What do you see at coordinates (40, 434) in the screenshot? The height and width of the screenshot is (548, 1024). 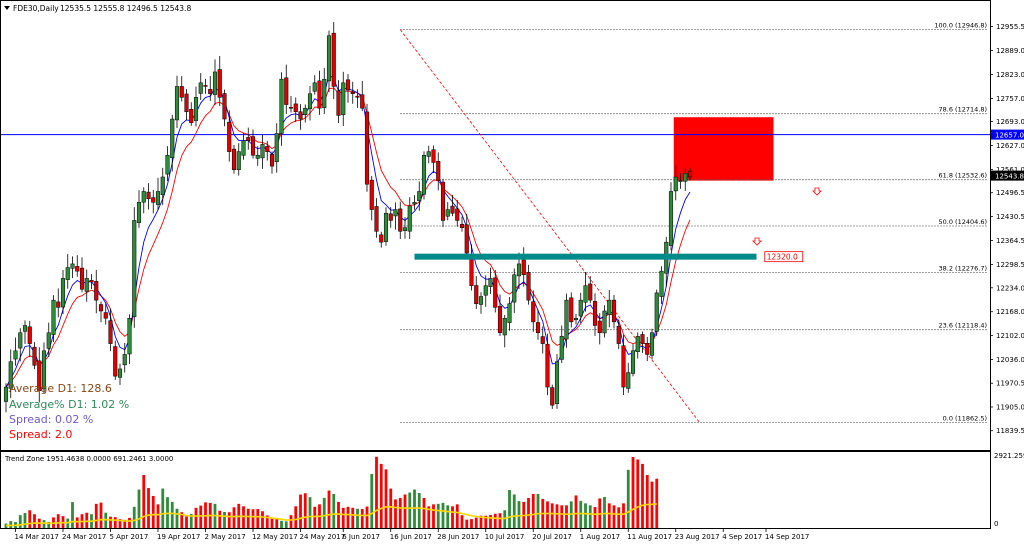 I see `stat-spread: Spread: 2.0` at bounding box center [40, 434].